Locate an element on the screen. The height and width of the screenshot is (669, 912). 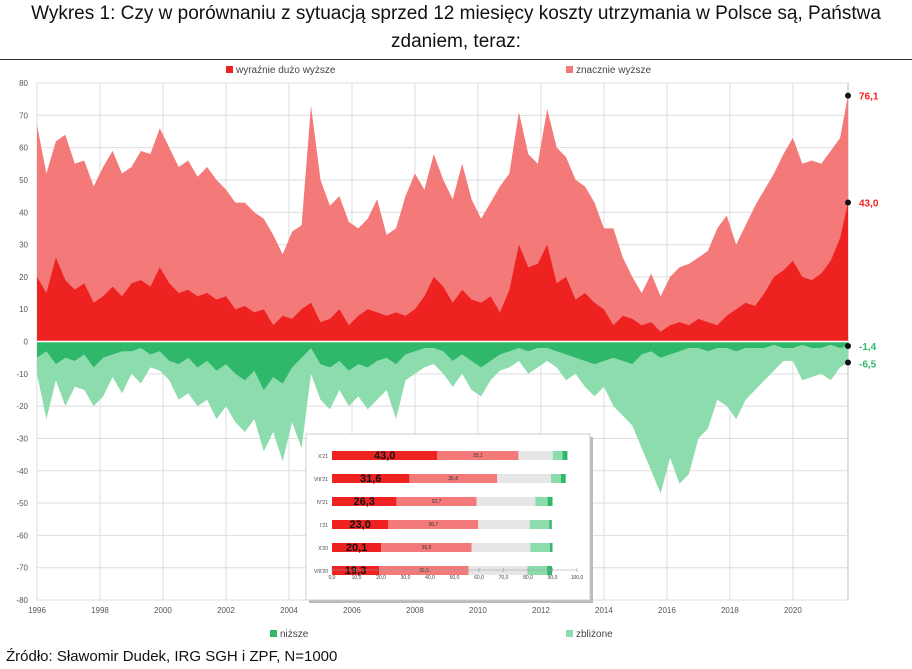
inset-category-label: VIII'20 is located at coordinates (321, 572).